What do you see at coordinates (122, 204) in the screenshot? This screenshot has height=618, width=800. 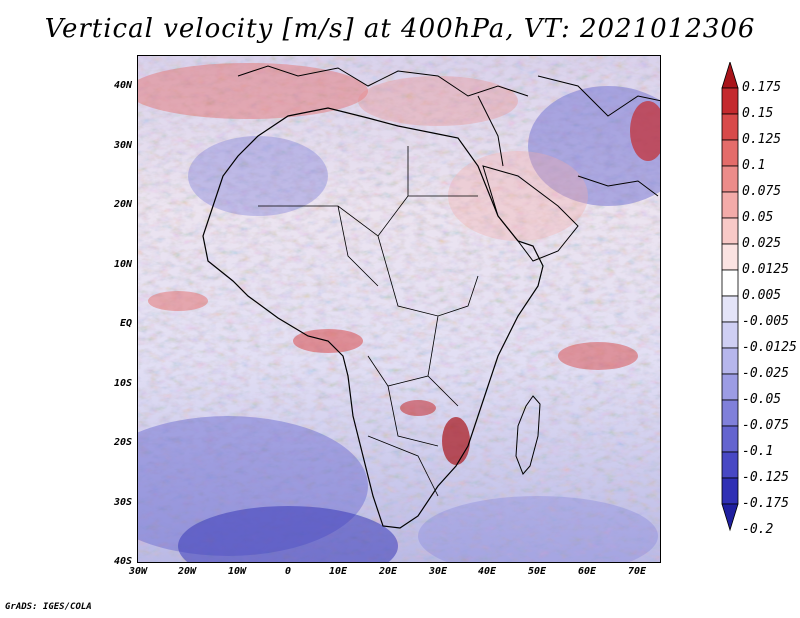 I see `y-label-20n: 20N` at bounding box center [122, 204].